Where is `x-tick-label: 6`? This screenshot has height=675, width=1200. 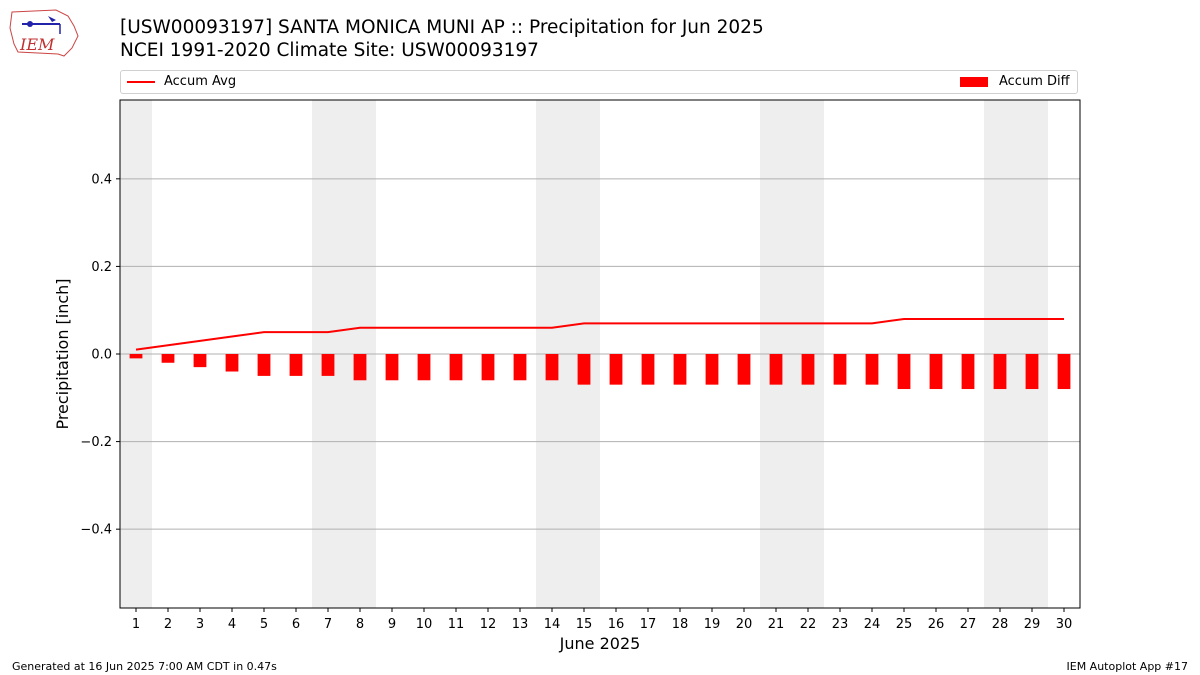 x-tick-label: 6 is located at coordinates (296, 624).